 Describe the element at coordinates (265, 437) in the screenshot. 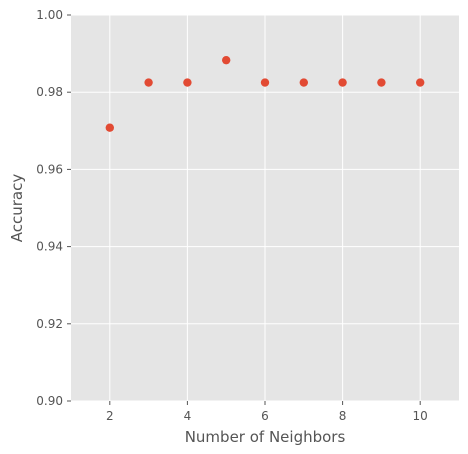

I see `x-axis-label: Number of Neighbors` at that location.